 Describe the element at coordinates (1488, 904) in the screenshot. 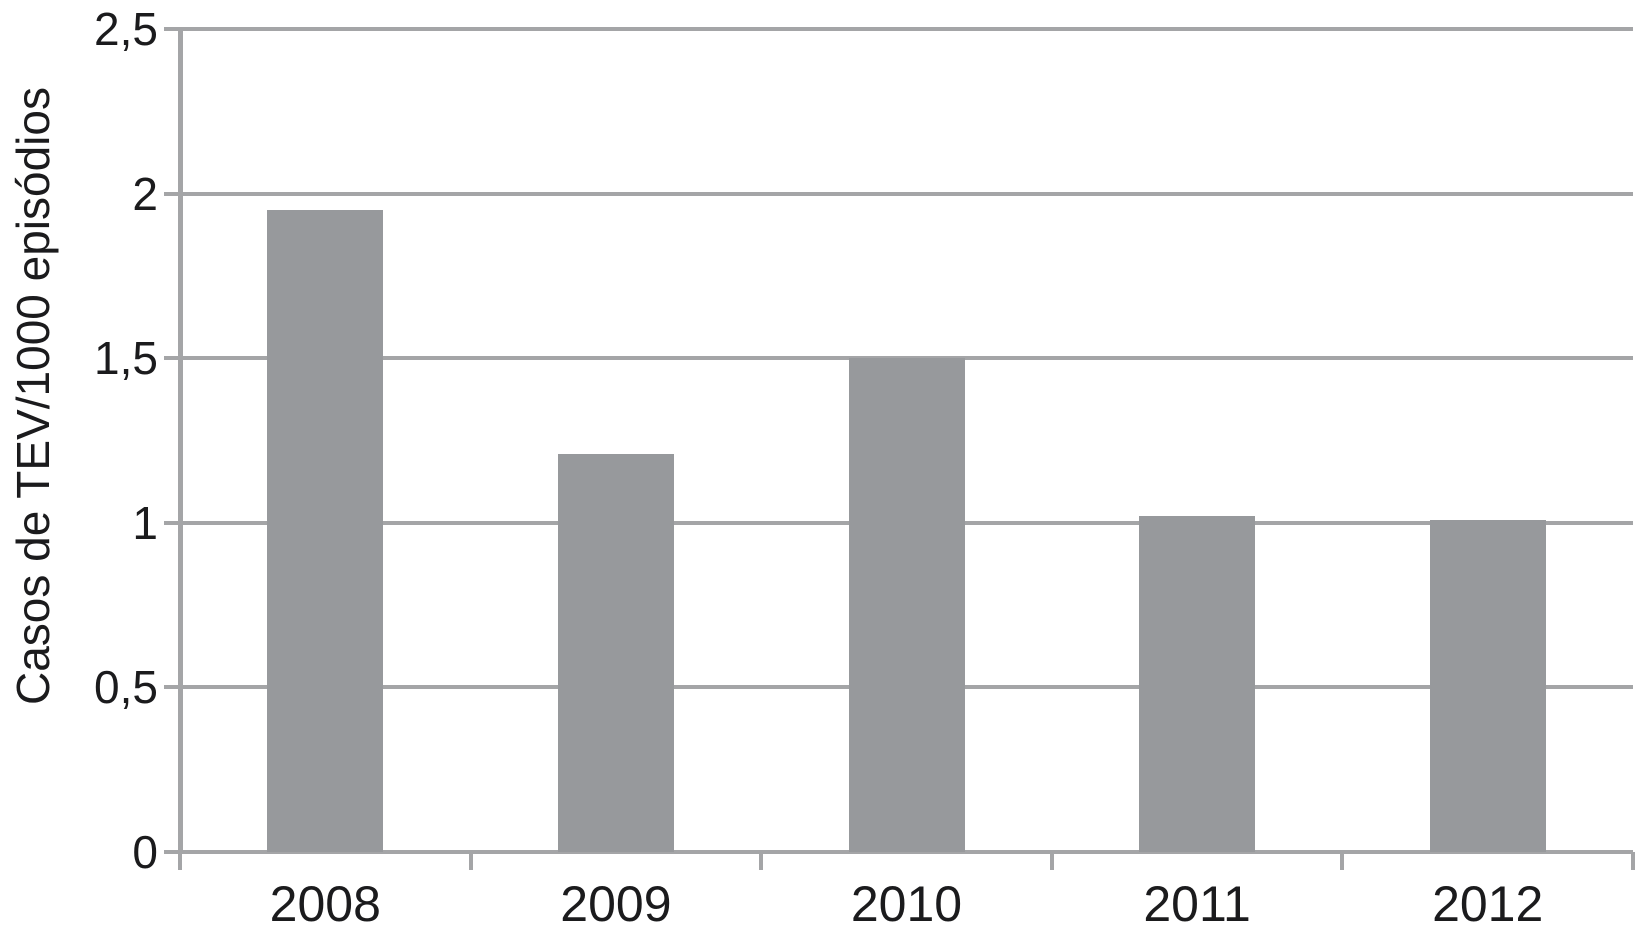

I see `x-tick-label: 2012` at that location.